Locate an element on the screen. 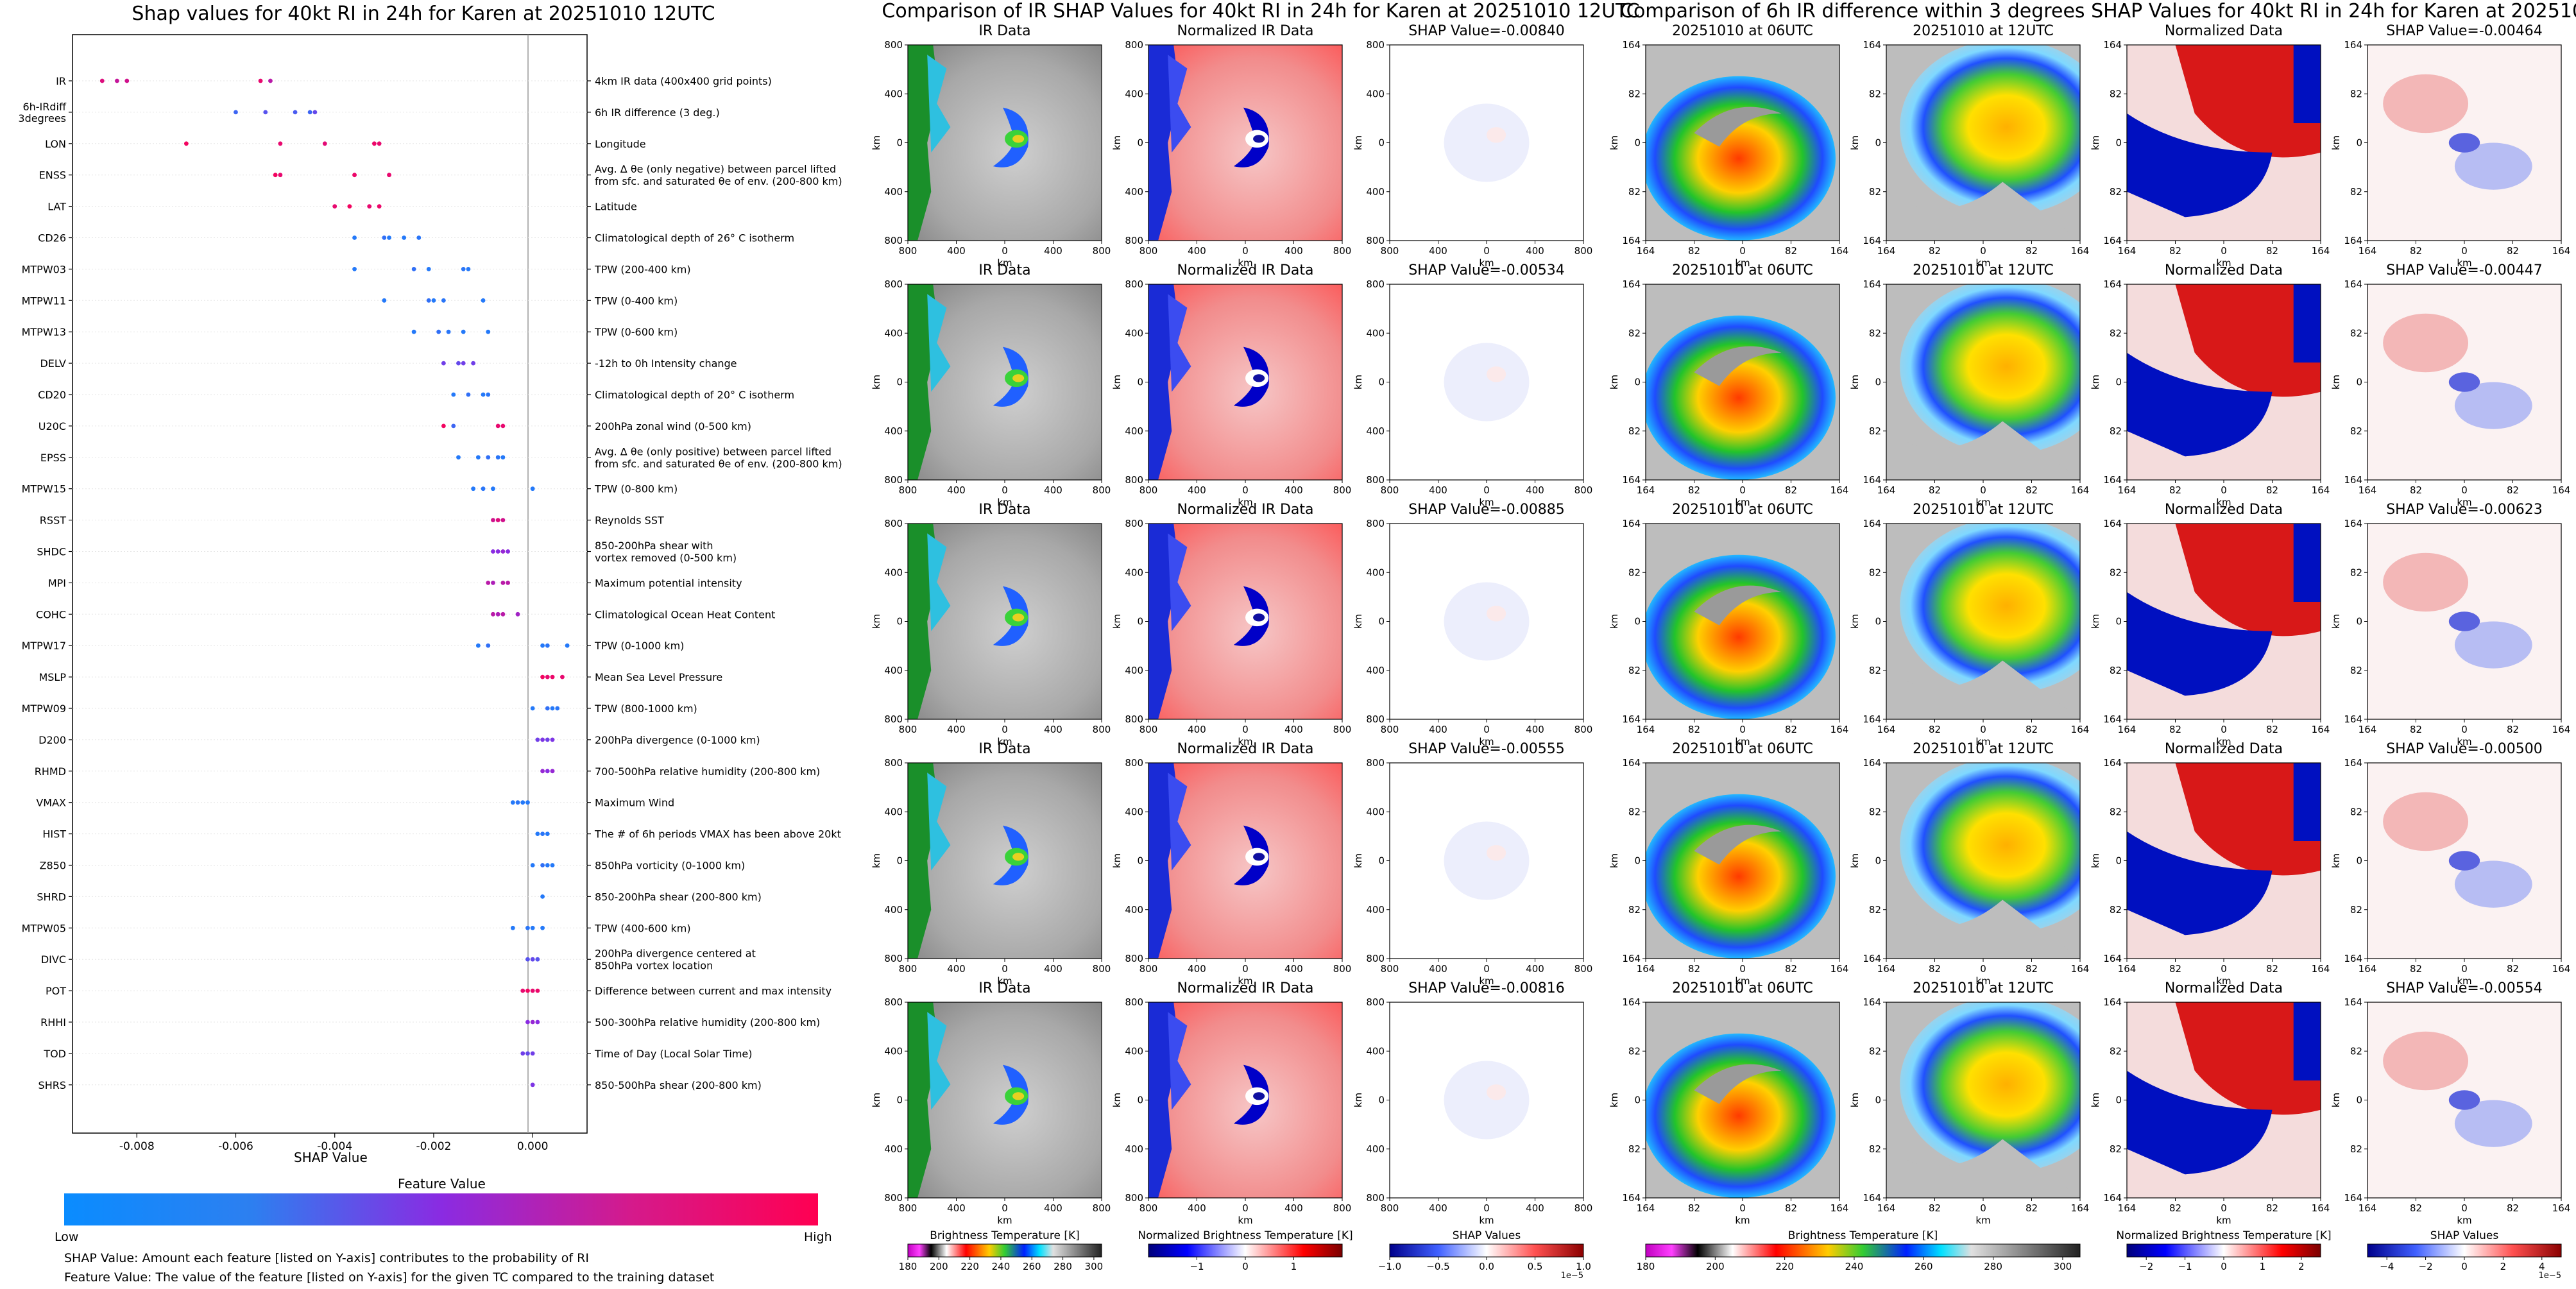  x-tick-label: 0 is located at coordinates (1486, 969).